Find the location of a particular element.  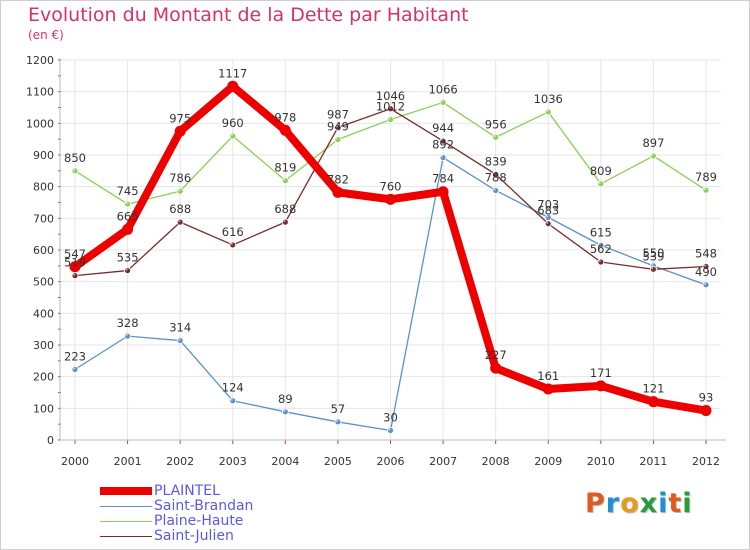

proxiti-logo: Proxiti is located at coordinates (639, 503).